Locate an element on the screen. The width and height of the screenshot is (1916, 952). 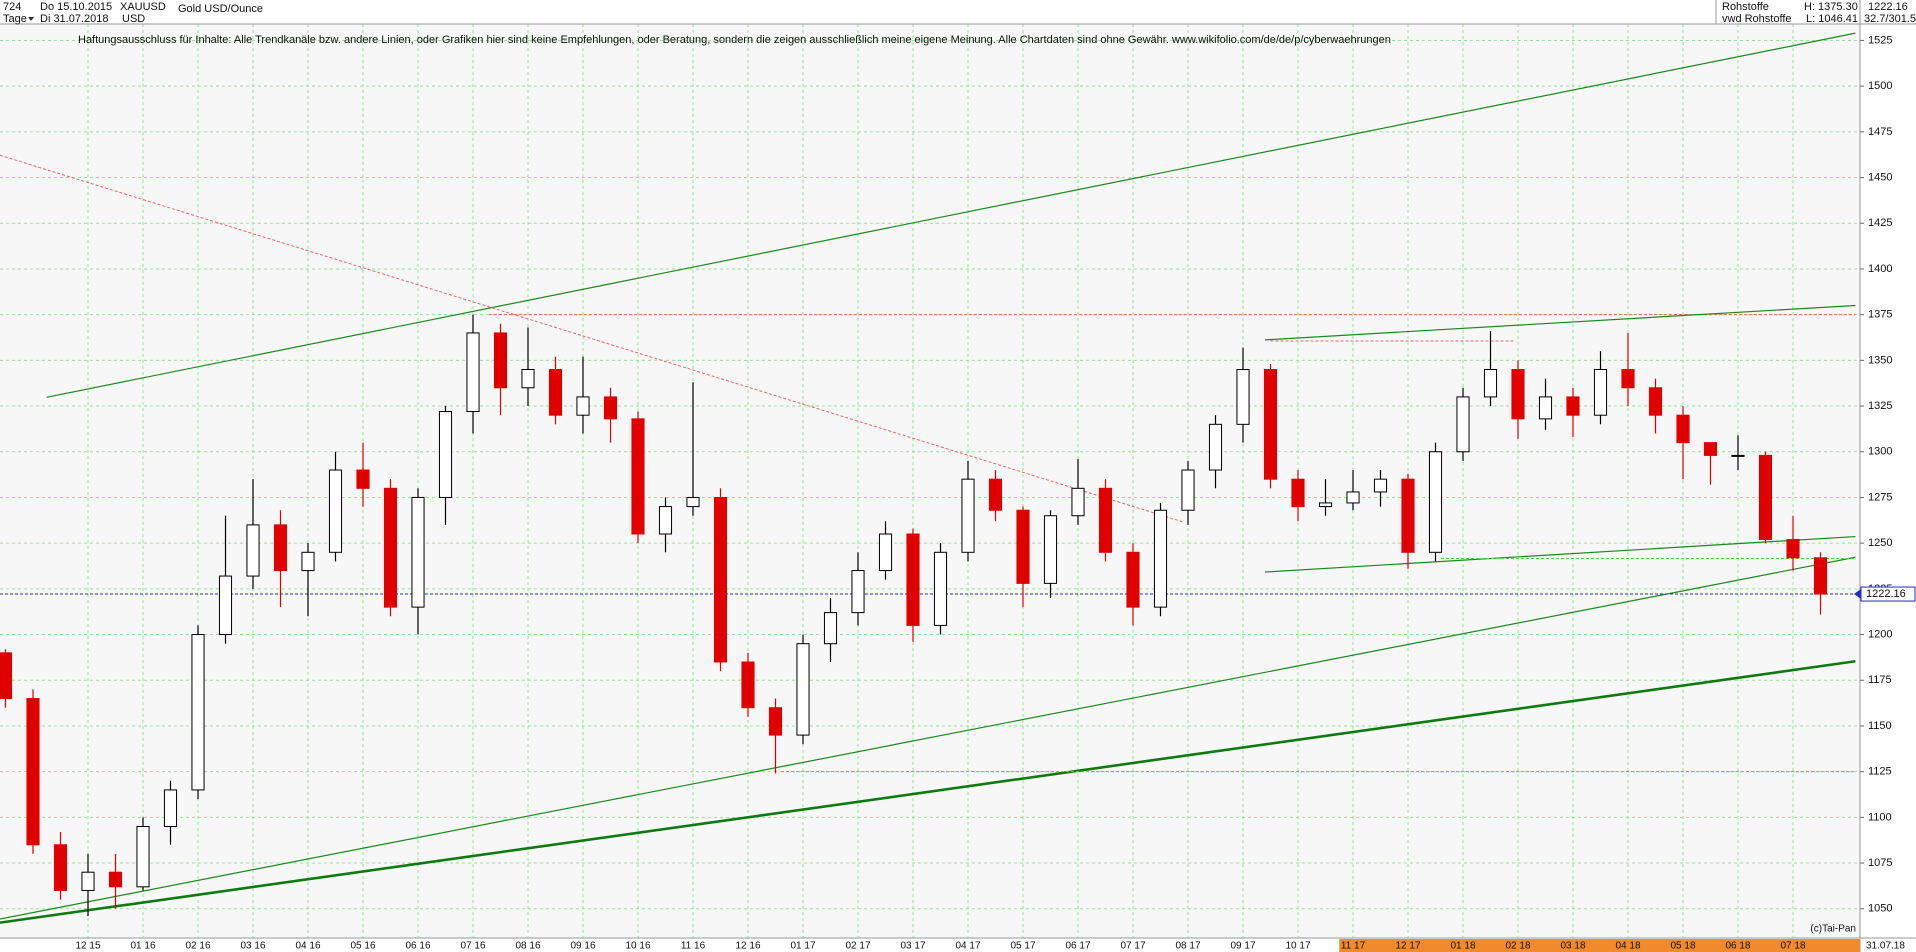
copyright: (c)Tai-Pan is located at coordinates (1833, 929).